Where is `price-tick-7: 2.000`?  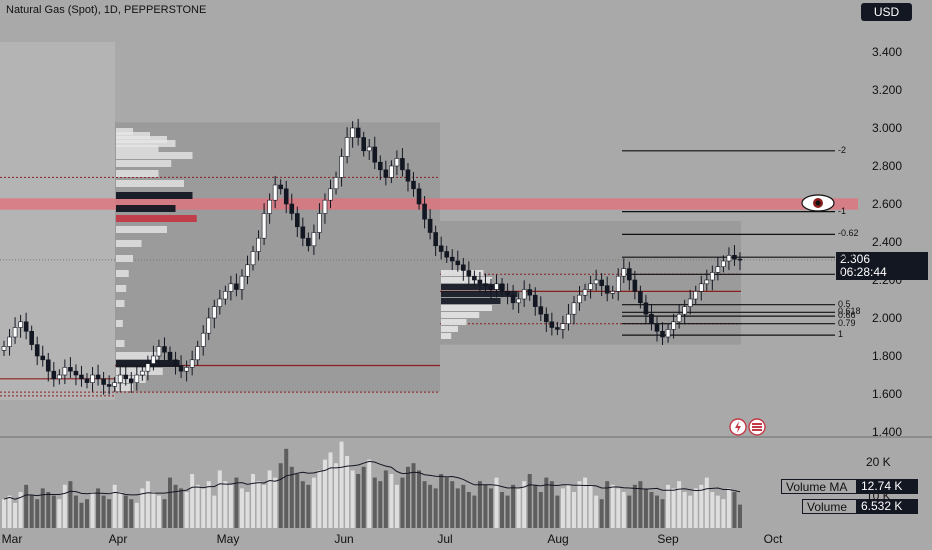
price-tick-7: 2.000 is located at coordinates (886, 318).